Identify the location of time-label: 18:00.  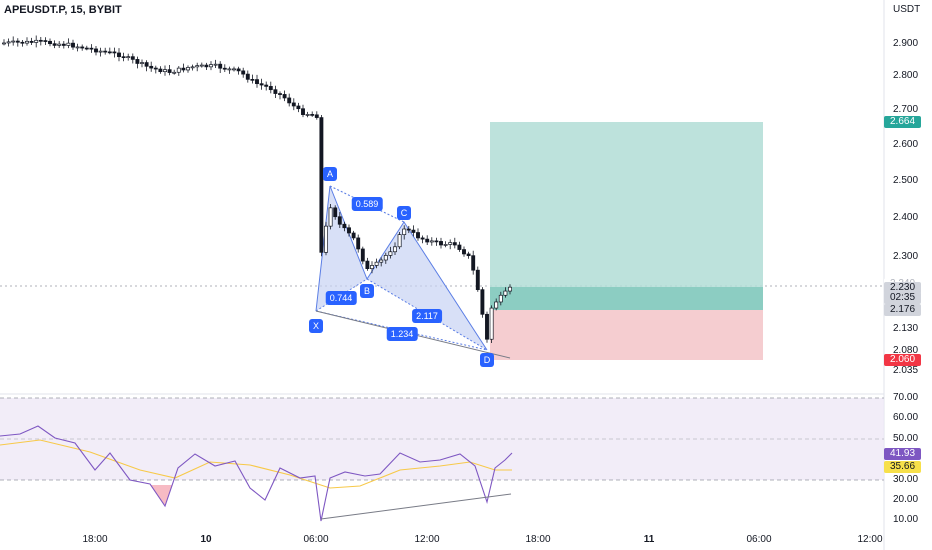
(538, 539).